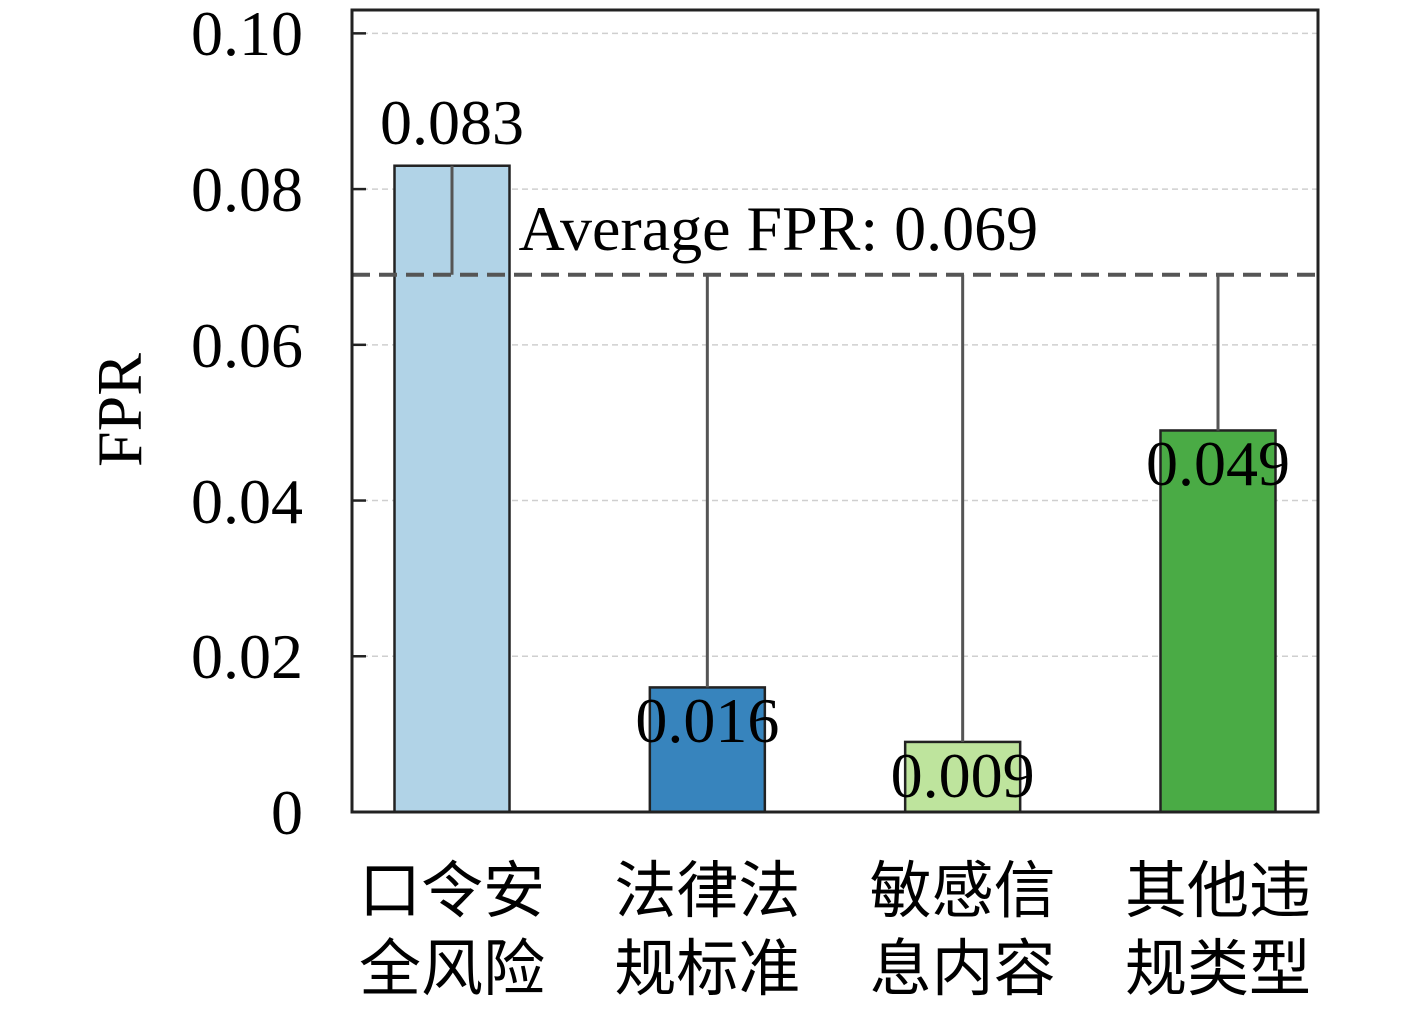 This screenshot has width=1417, height=1011. Describe the element at coordinates (247, 35) in the screenshot. I see `y-tick-label: 0.10` at that location.